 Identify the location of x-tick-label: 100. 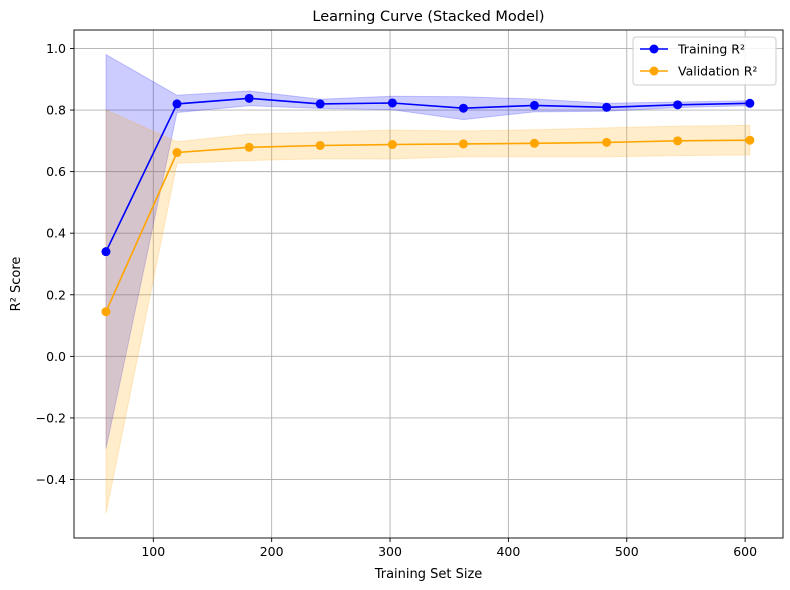
(153, 551).